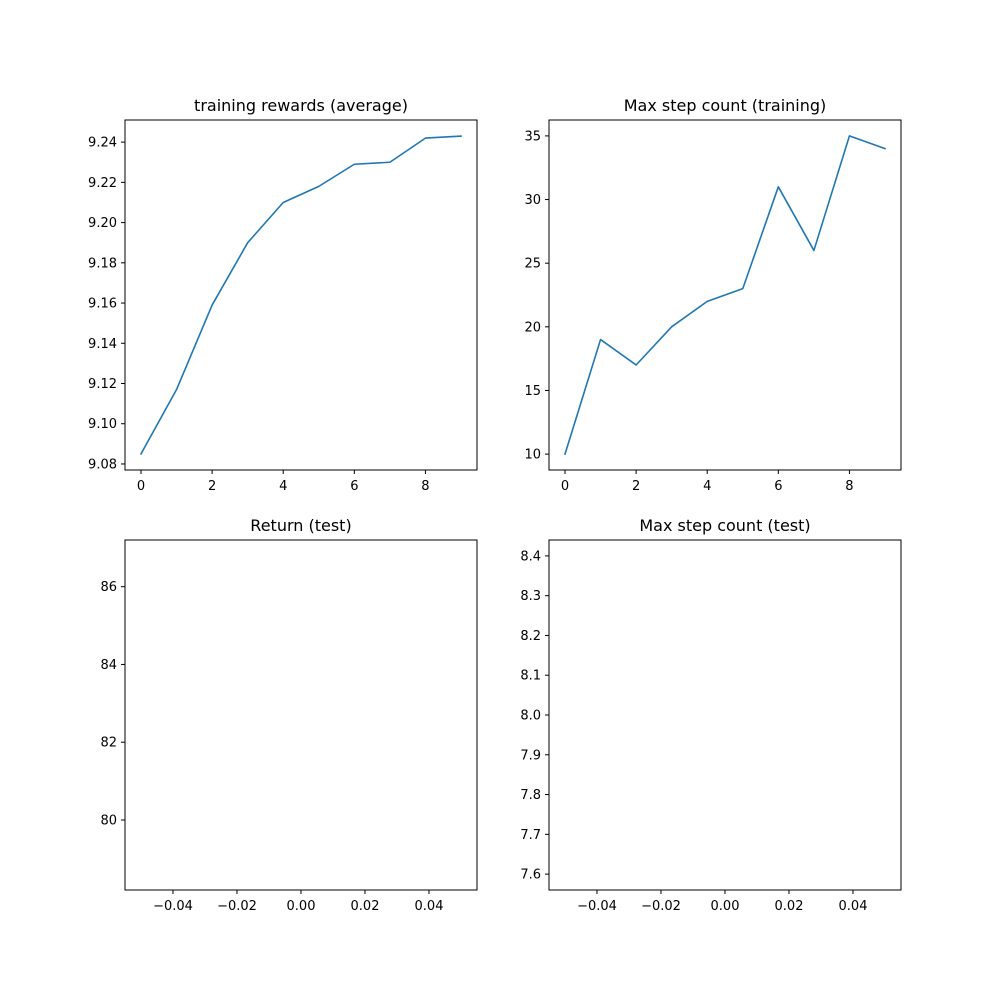  Describe the element at coordinates (532, 136) in the screenshot. I see `panel-2-y-tick-label: 35` at that location.